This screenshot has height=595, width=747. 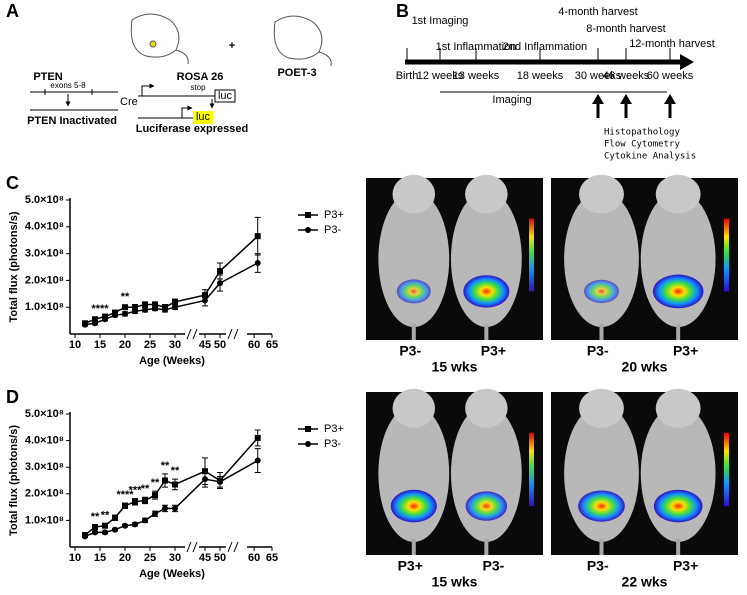 I want to click on timeline-label: 46 weeks, so click(x=626, y=76).